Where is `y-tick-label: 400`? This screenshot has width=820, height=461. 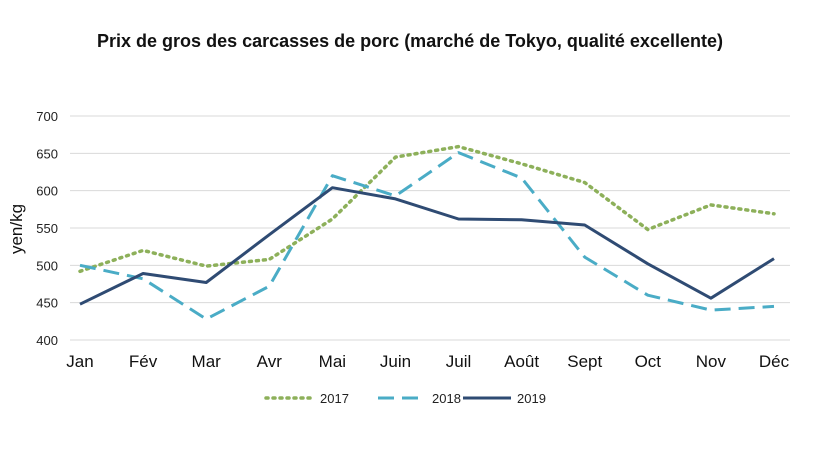
y-tick-label: 400 is located at coordinates (47, 340).